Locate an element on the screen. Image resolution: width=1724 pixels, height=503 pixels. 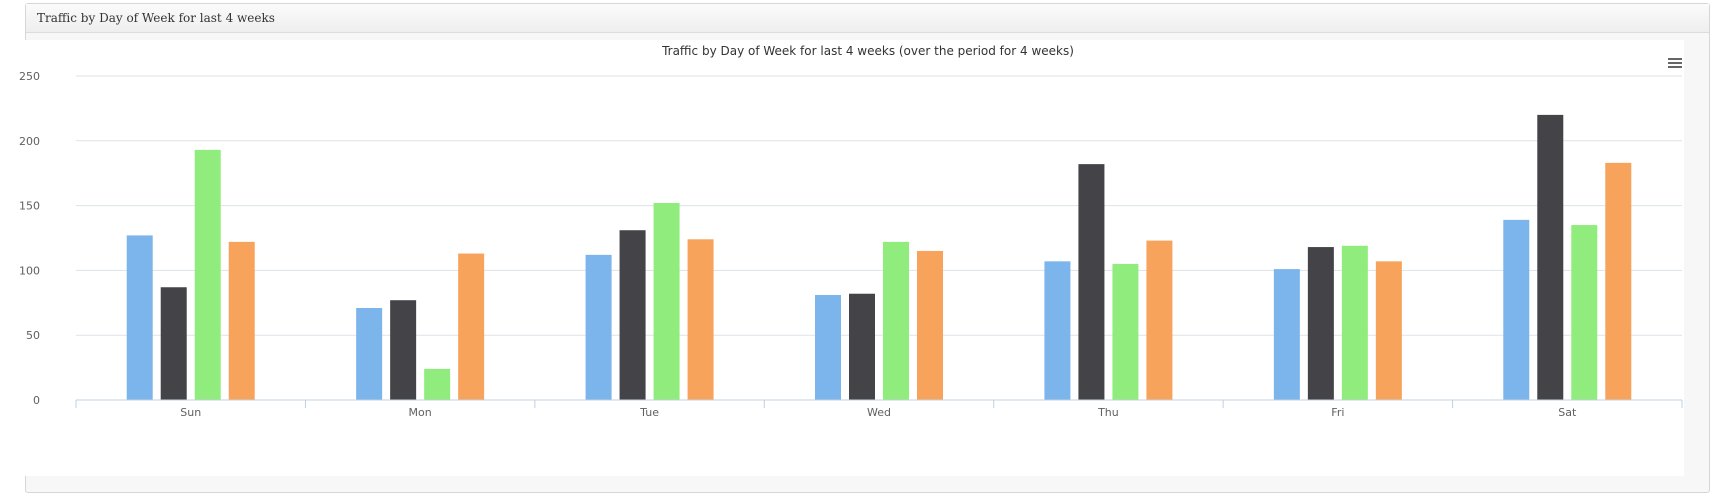
x-tick-label: Wed is located at coordinates (879, 412).